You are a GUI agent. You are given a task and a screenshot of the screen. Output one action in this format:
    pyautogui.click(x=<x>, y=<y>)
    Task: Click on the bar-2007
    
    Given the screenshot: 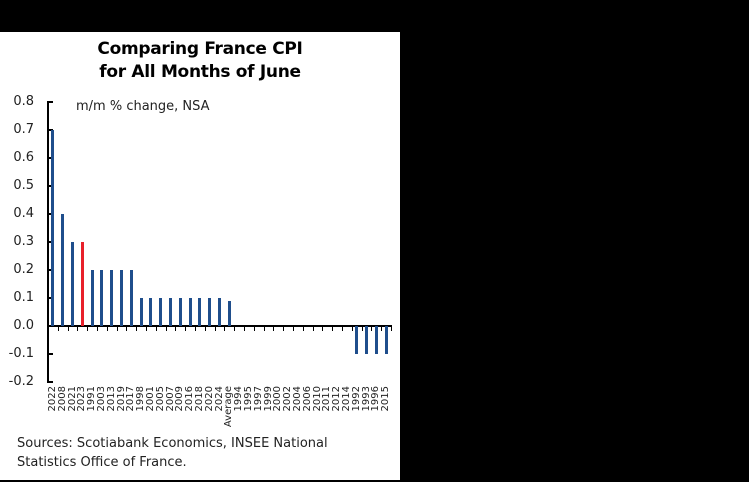 What is the action you would take?
    pyautogui.click(x=170, y=312)
    